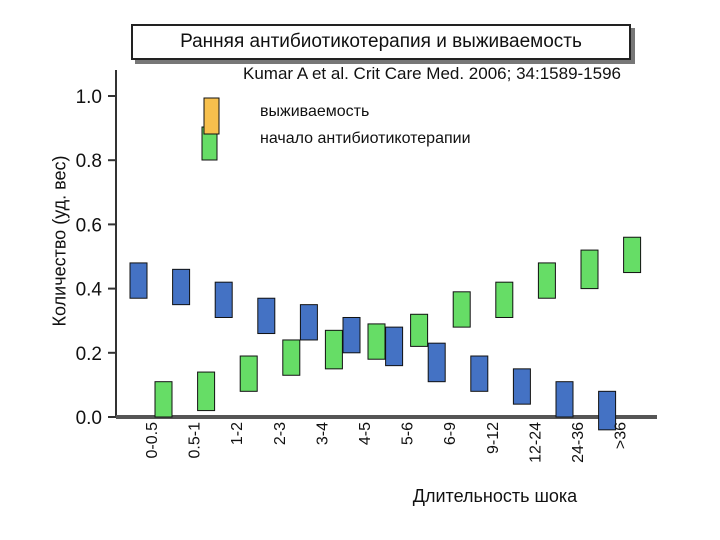 This screenshot has height=540, width=720. Describe the element at coordinates (195, 440) in the screenshot. I see `x-tick-label: 0.5-1` at that location.